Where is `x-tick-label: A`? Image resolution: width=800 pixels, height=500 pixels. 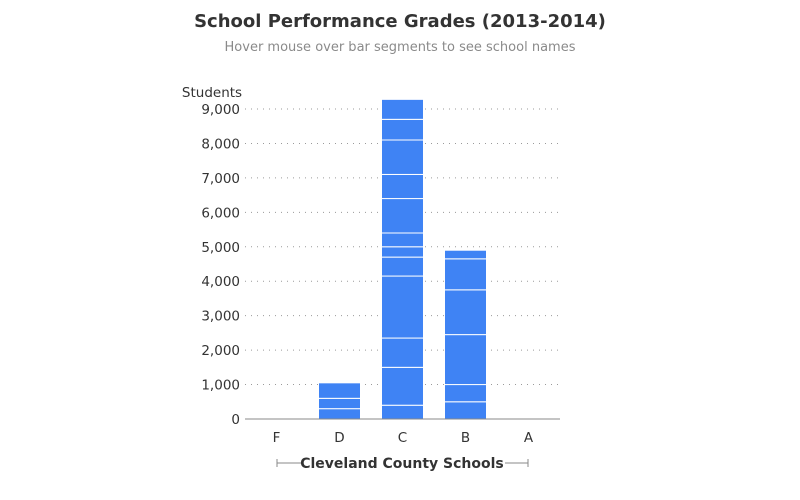 x-tick-label: A is located at coordinates (529, 438).